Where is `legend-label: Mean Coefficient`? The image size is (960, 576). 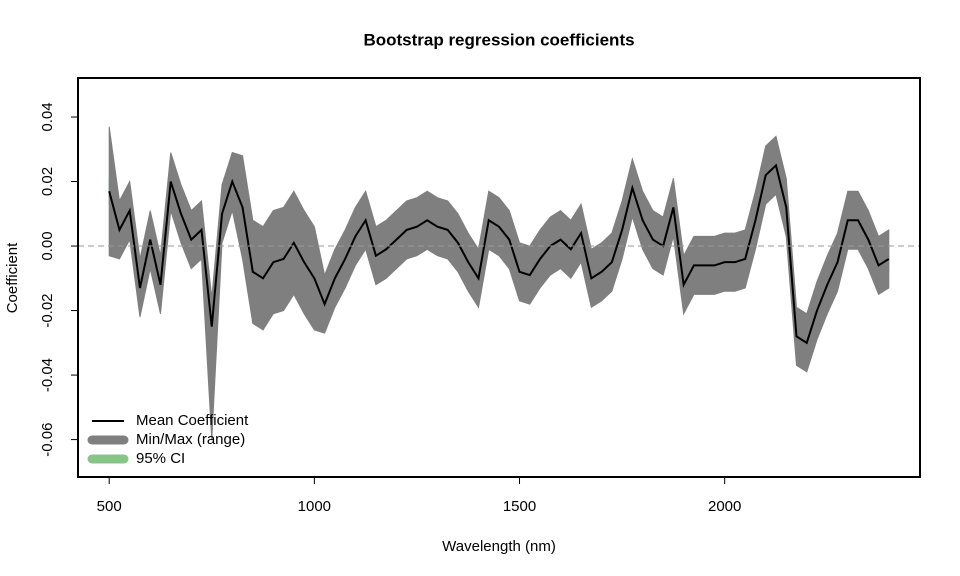
legend-label: Mean Coefficient is located at coordinates (192, 420).